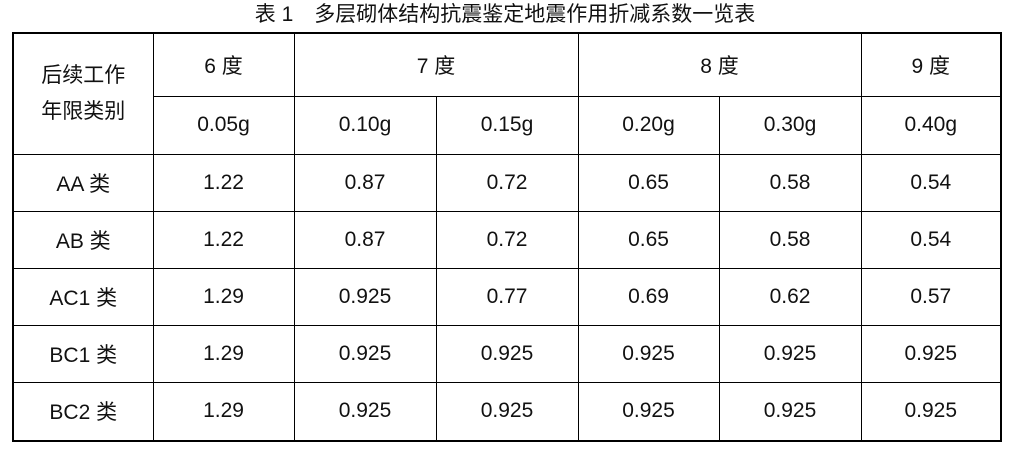 This screenshot has height=452, width=1010. Describe the element at coordinates (83, 239) in the screenshot. I see `row-label: AB 类` at that location.